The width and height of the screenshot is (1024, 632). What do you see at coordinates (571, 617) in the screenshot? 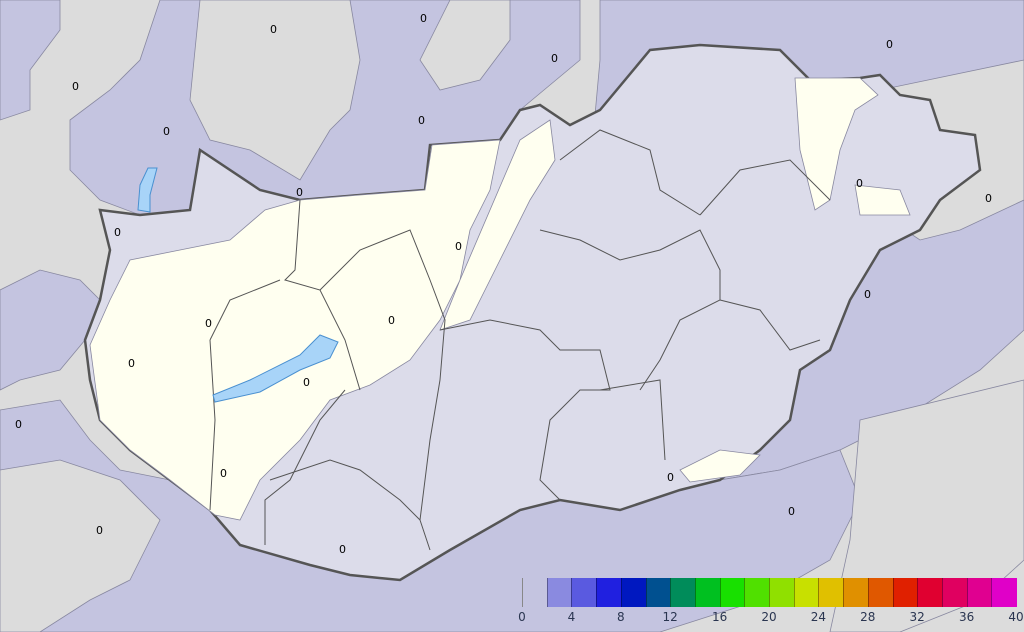
I see `legend-tick-label: 4` at bounding box center [571, 617].